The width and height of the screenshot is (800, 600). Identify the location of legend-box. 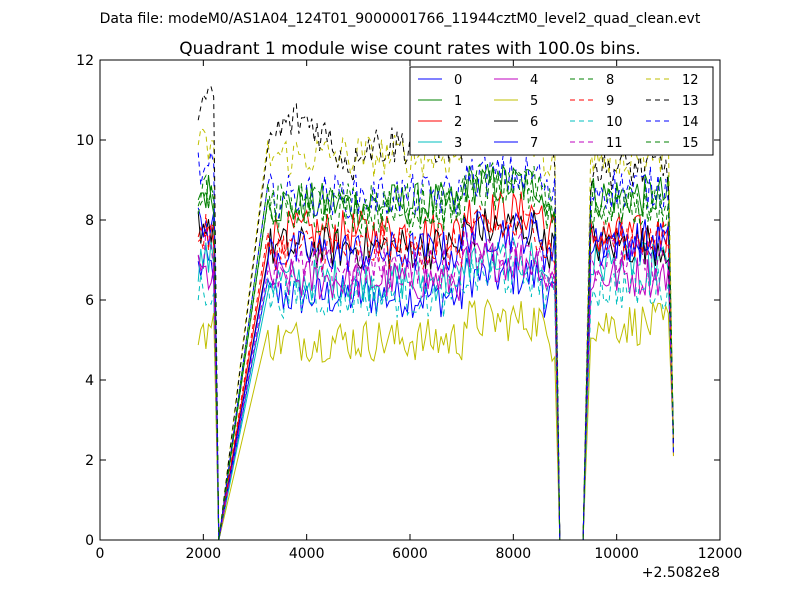
(561, 111).